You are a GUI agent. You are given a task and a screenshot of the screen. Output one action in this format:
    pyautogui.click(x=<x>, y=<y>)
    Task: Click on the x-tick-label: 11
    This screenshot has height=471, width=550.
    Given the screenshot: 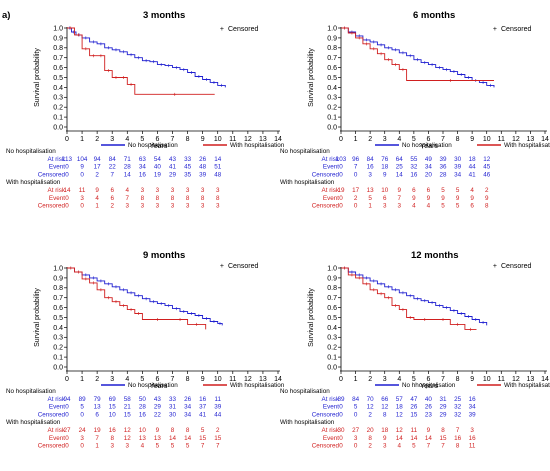 What is the action you would take?
    pyautogui.click(x=501, y=139)
    